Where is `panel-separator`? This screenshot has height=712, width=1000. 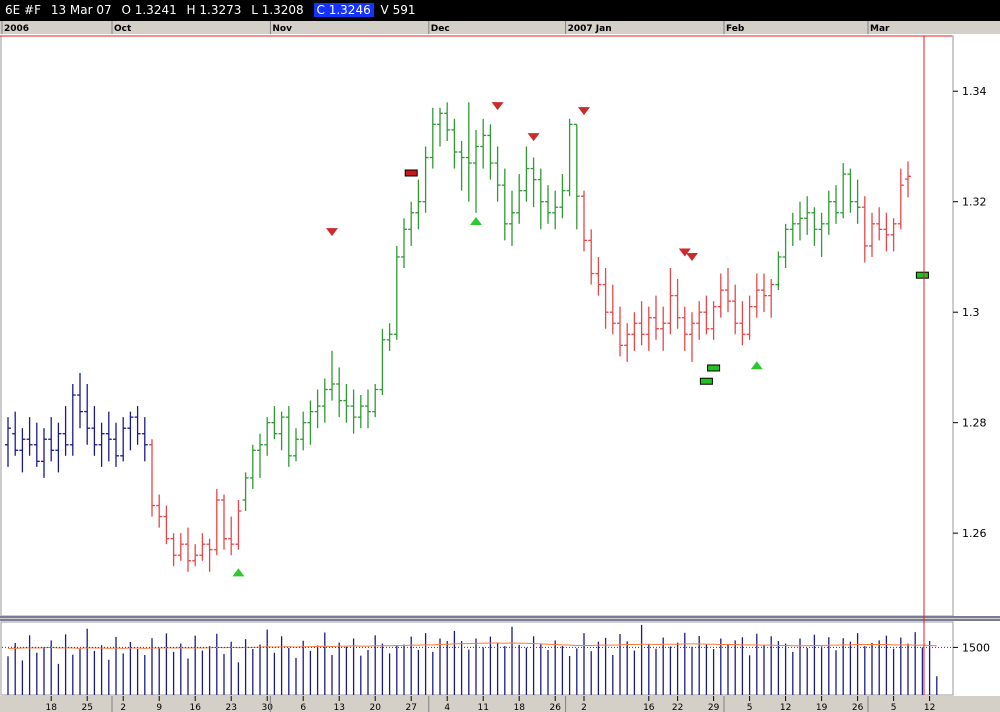 panel-separator is located at coordinates (500, 618).